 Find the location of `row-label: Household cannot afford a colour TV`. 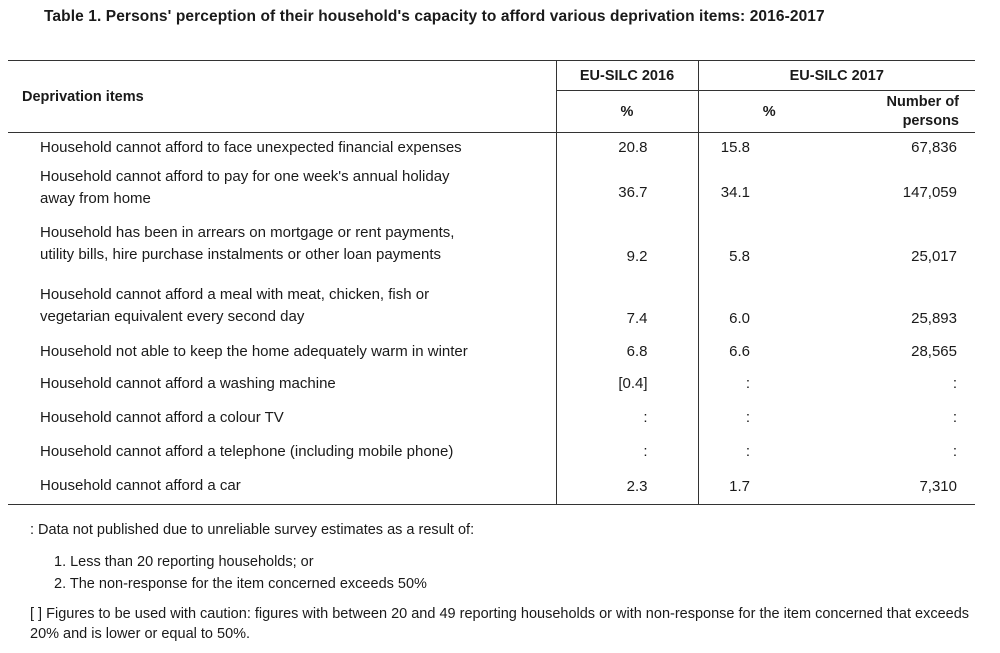

row-label: Household cannot afford a colour TV is located at coordinates (162, 417).